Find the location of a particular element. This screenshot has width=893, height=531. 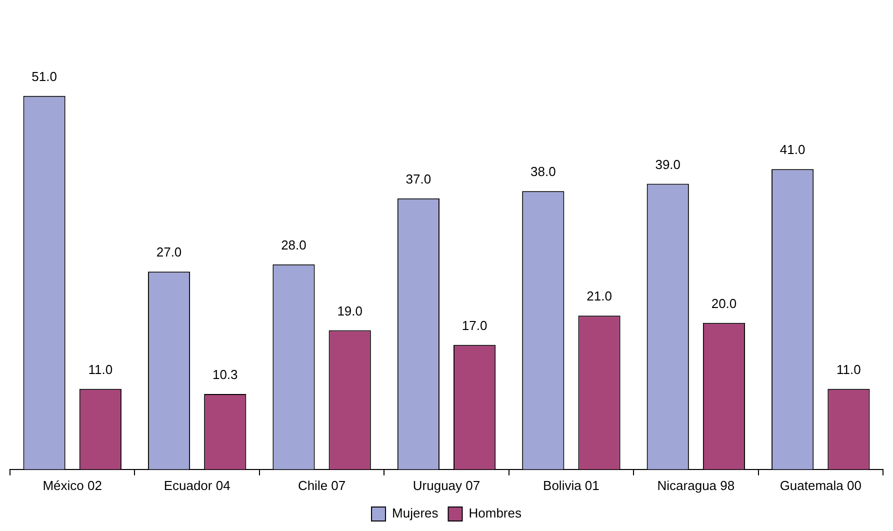

x-tick-label: Chile 07 is located at coordinates (322, 485).